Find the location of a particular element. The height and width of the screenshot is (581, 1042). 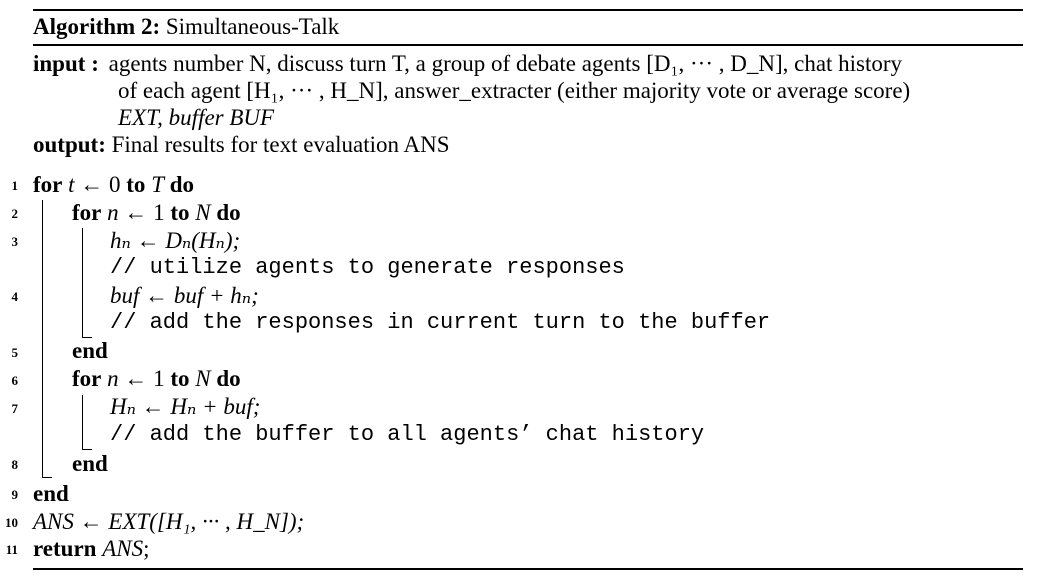

caption-rule is located at coordinates (528, 45).